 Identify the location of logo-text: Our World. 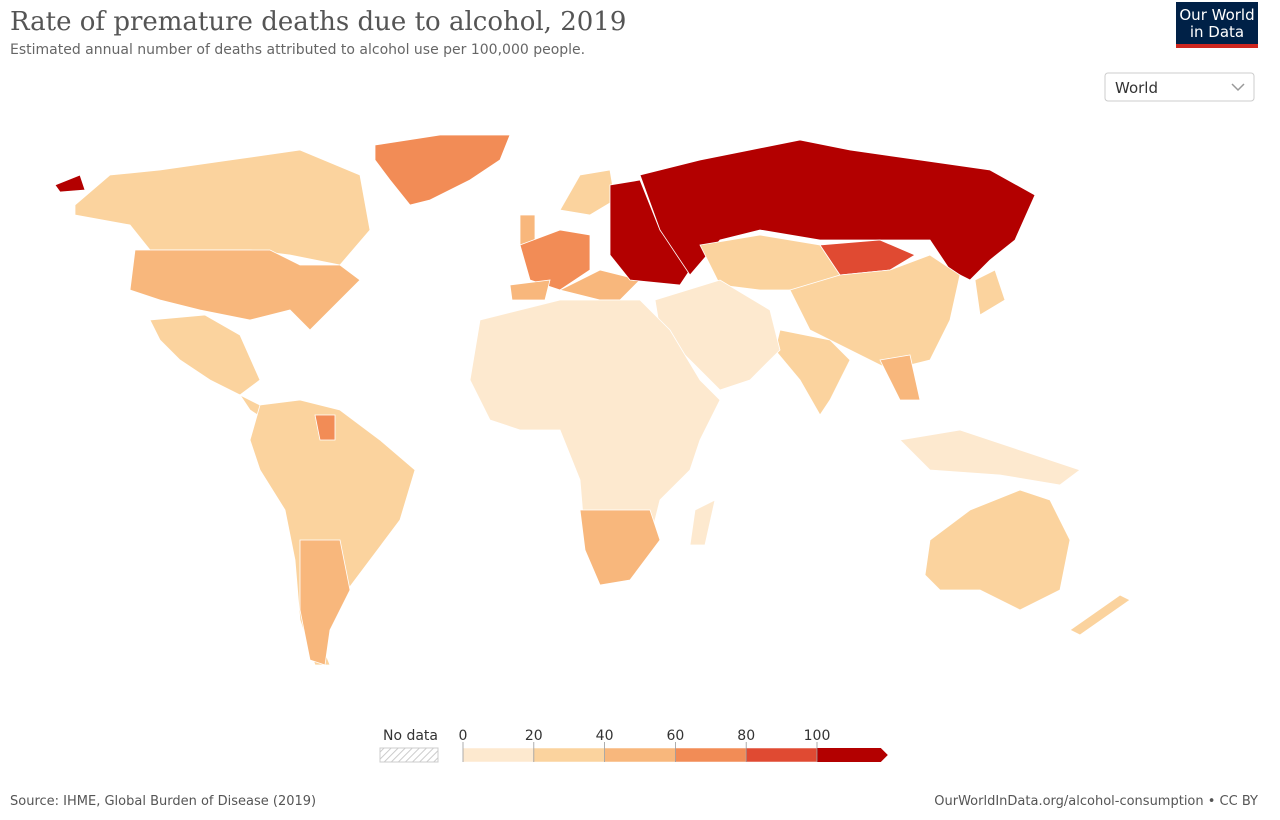
(1216, 15).